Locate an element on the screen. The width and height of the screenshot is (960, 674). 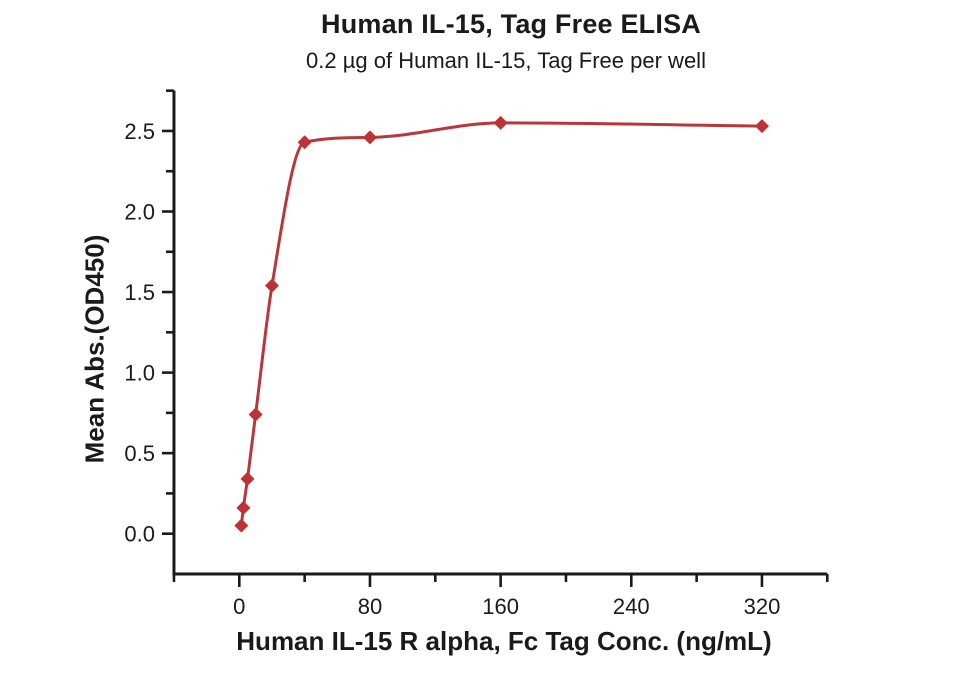
chart-title: Human IL-15, Tag Free ELISA is located at coordinates (511, 24).